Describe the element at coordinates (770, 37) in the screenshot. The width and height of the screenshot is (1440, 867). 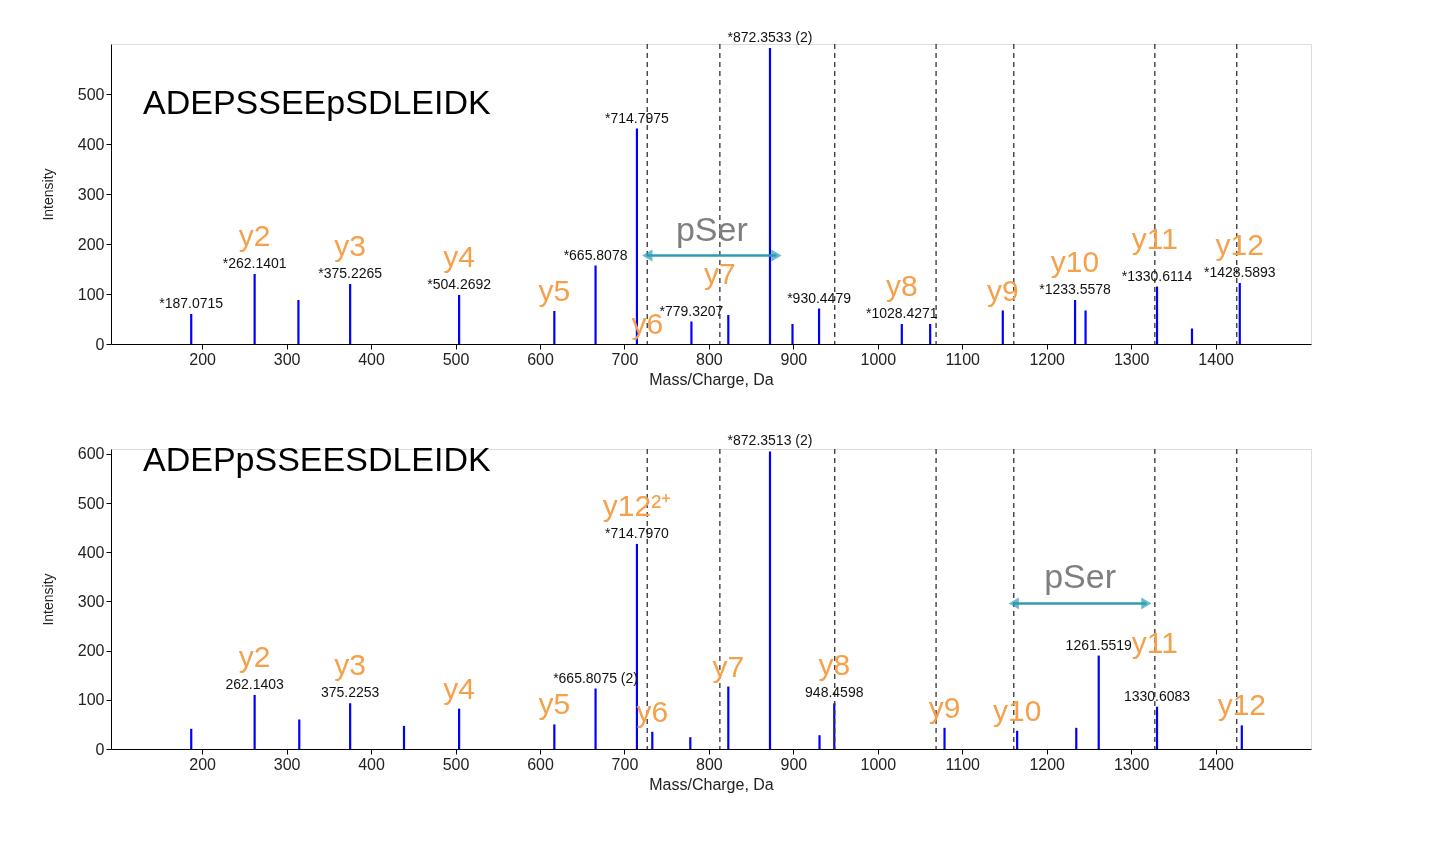
I see `annotation: *872.3533 (2)` at that location.